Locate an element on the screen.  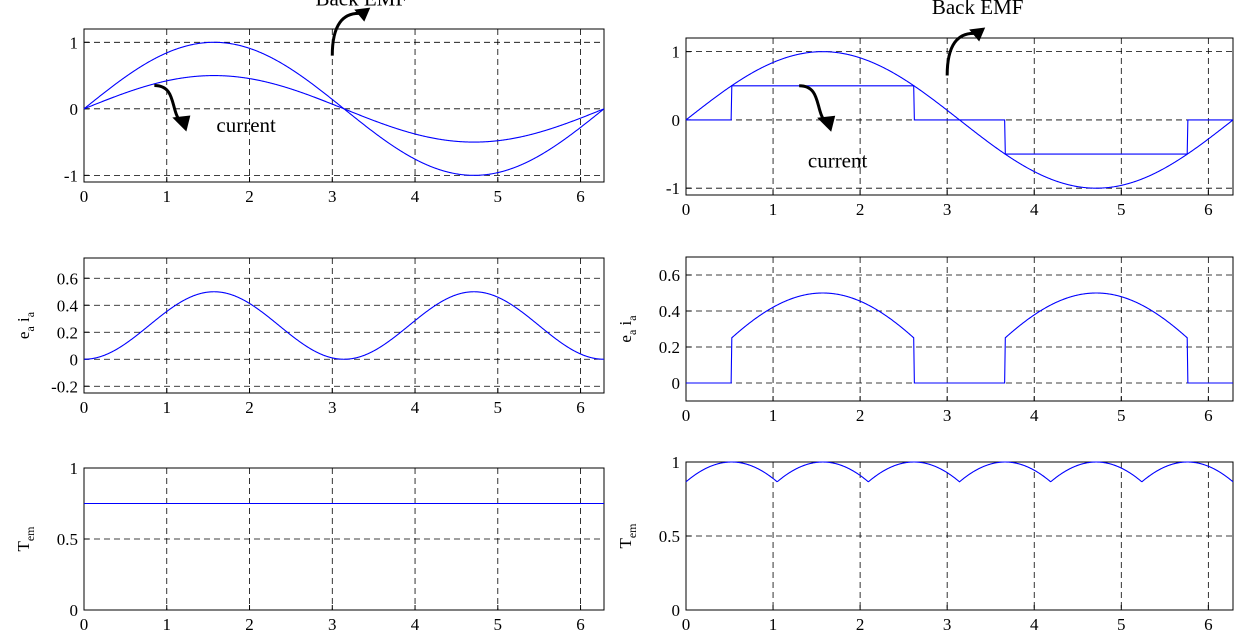
axes-square-power: 0 1 2 3 4 5 6 0 0.2 0.4 0.6 ea ia is located at coordinates (925, 340).